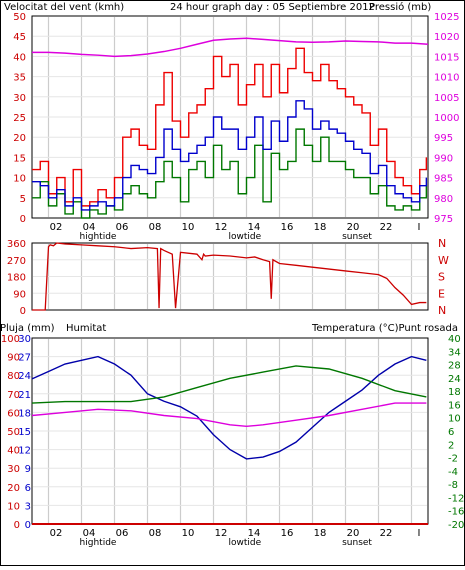 The height and width of the screenshot is (570, 465). Describe the element at coordinates (443, 158) in the screenshot. I see `pressure-tick-label: 990` at that location.